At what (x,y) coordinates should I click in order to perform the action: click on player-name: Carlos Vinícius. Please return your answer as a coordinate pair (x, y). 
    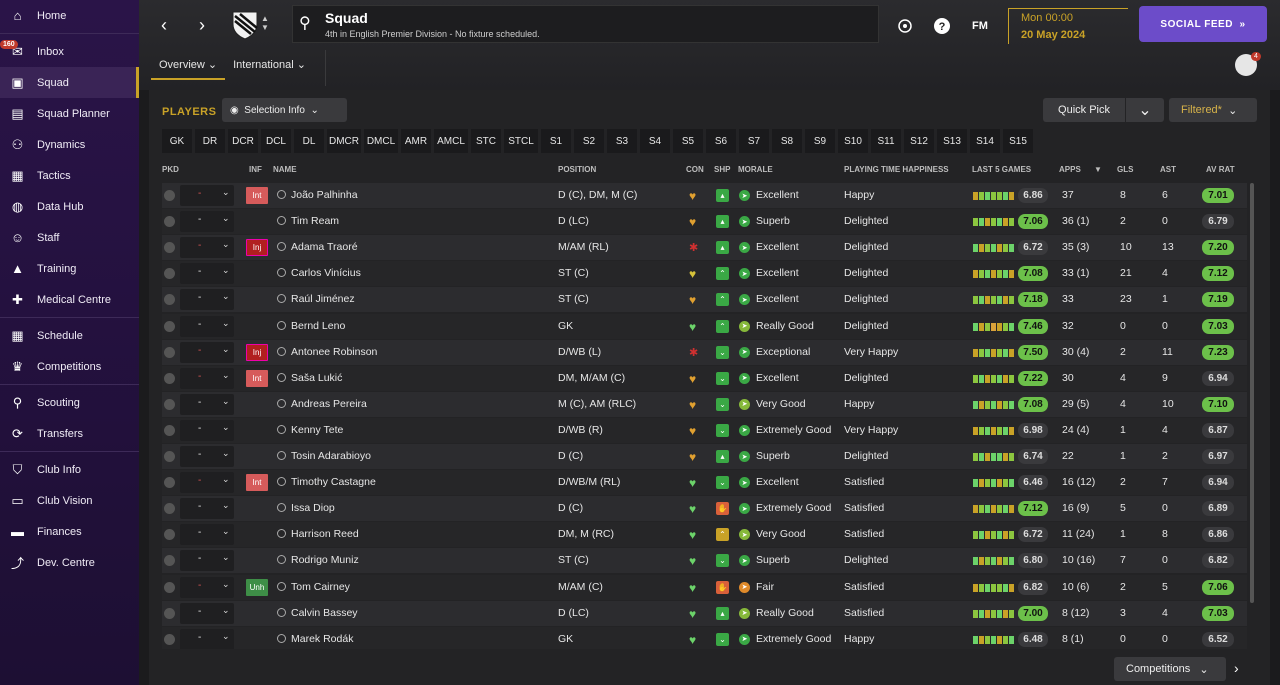
    Looking at the image, I should click on (326, 273).